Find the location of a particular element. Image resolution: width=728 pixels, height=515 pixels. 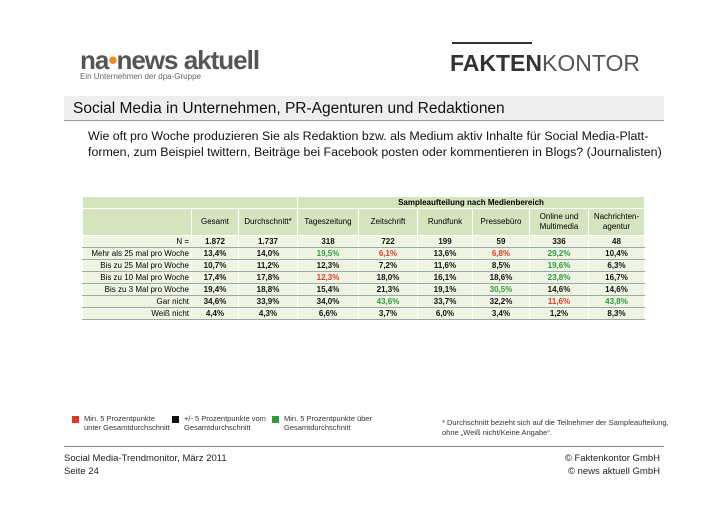

cell: 6,0% is located at coordinates (445, 313).